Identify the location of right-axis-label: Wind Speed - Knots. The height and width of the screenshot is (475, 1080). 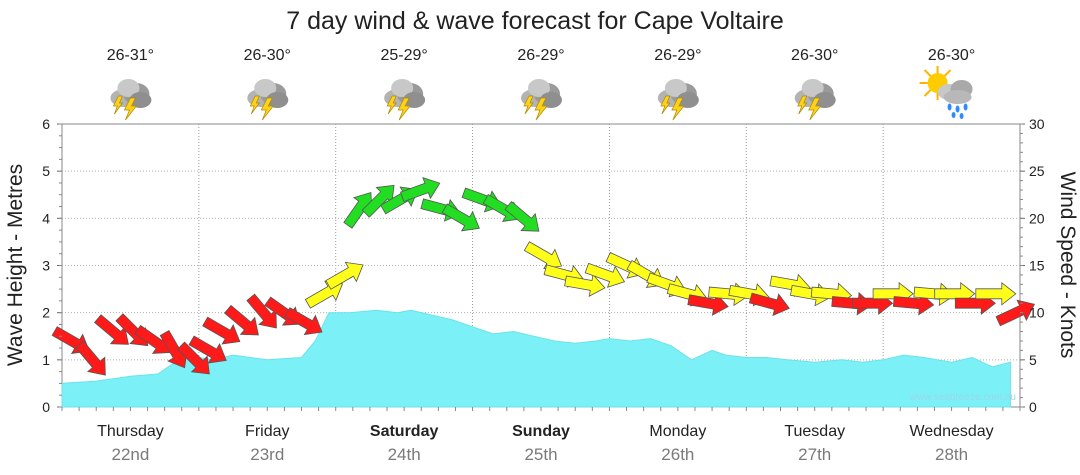
(1067, 265).